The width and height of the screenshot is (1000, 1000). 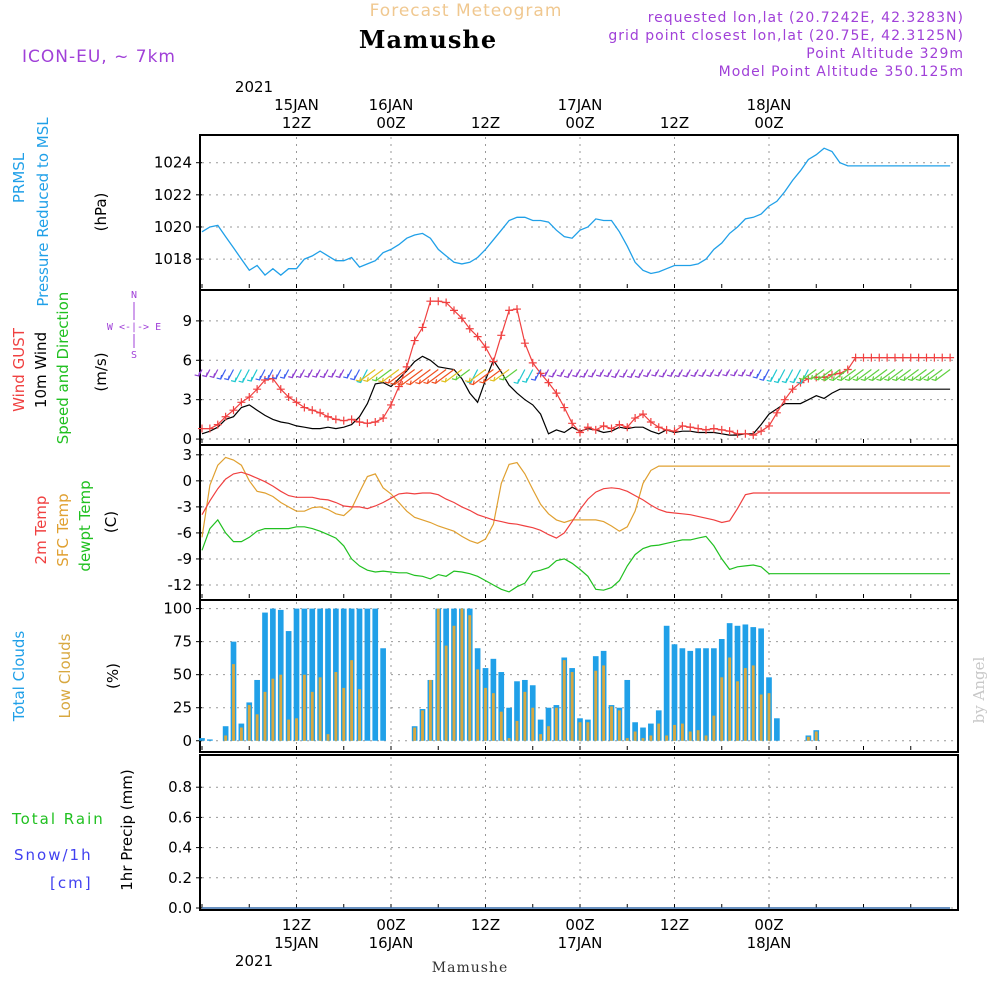 What do you see at coordinates (580, 943) in the screenshot?
I see `bottom-date-label: 17JAN` at bounding box center [580, 943].